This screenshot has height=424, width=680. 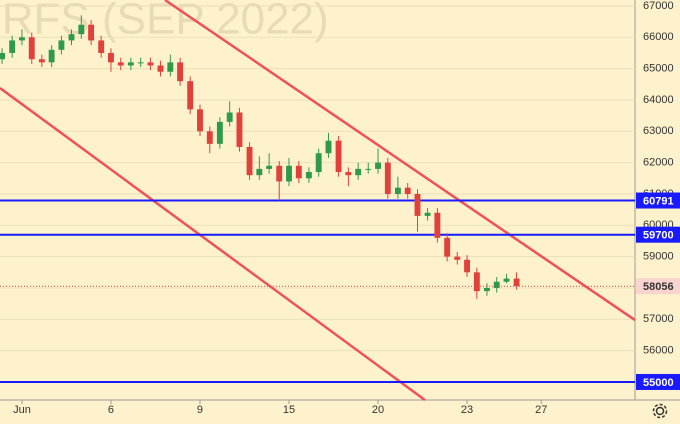 I want to click on x-tick-label: Jun, so click(x=22, y=410).